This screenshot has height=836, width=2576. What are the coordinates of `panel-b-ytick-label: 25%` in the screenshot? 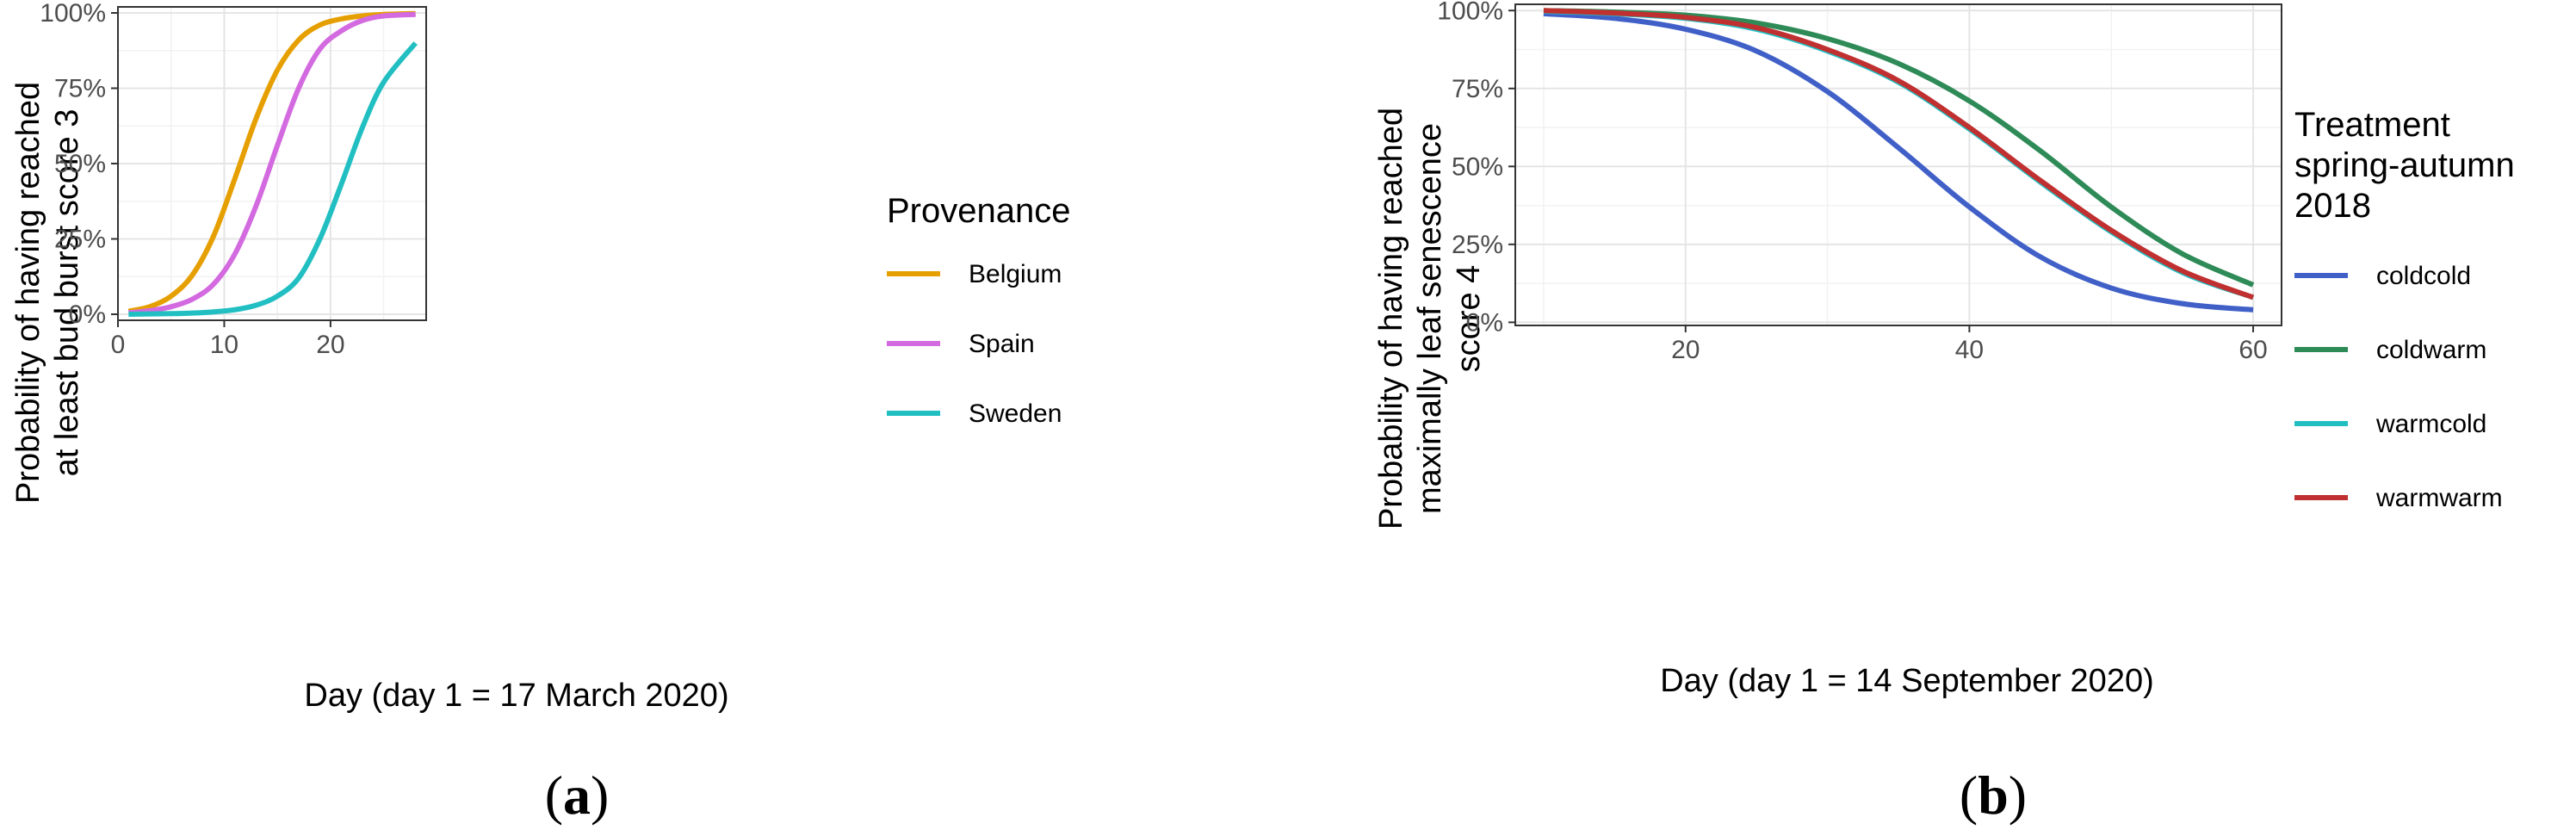 It's located at (1477, 245).